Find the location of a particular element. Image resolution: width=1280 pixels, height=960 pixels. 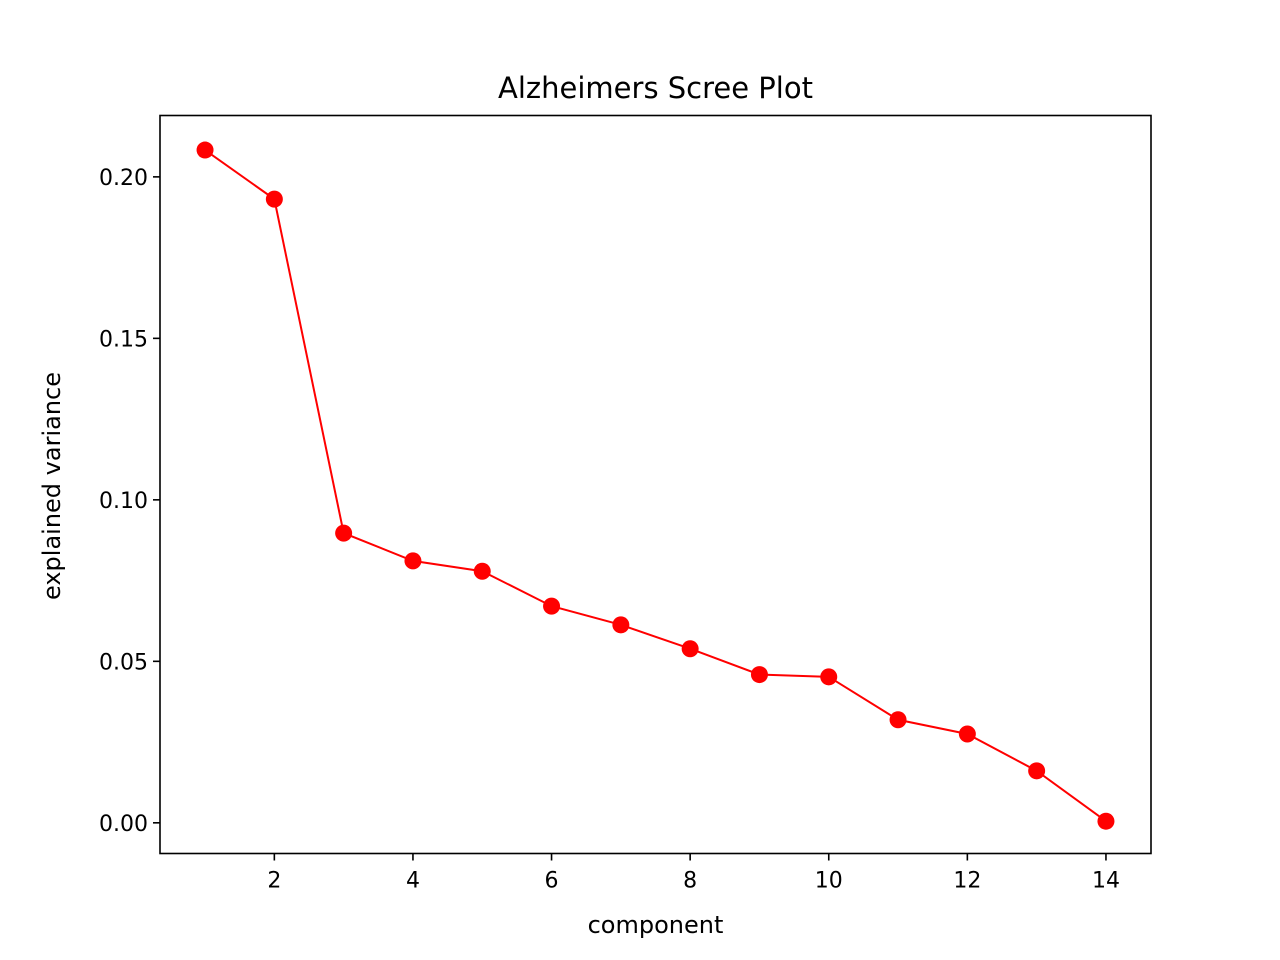

x-tick-label: 8 is located at coordinates (690, 881).